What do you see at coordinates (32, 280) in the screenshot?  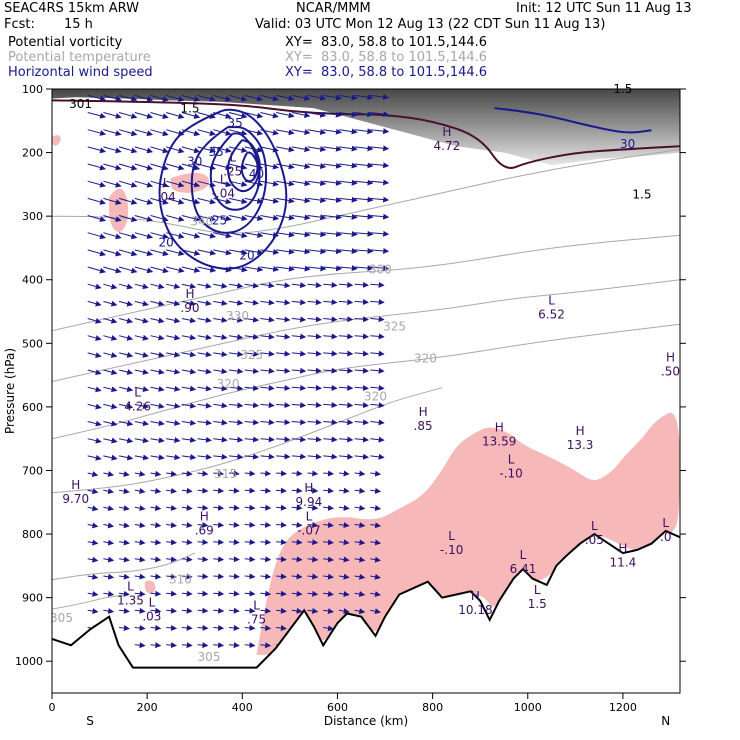 I see `y-tick-label: 400` at bounding box center [32, 280].